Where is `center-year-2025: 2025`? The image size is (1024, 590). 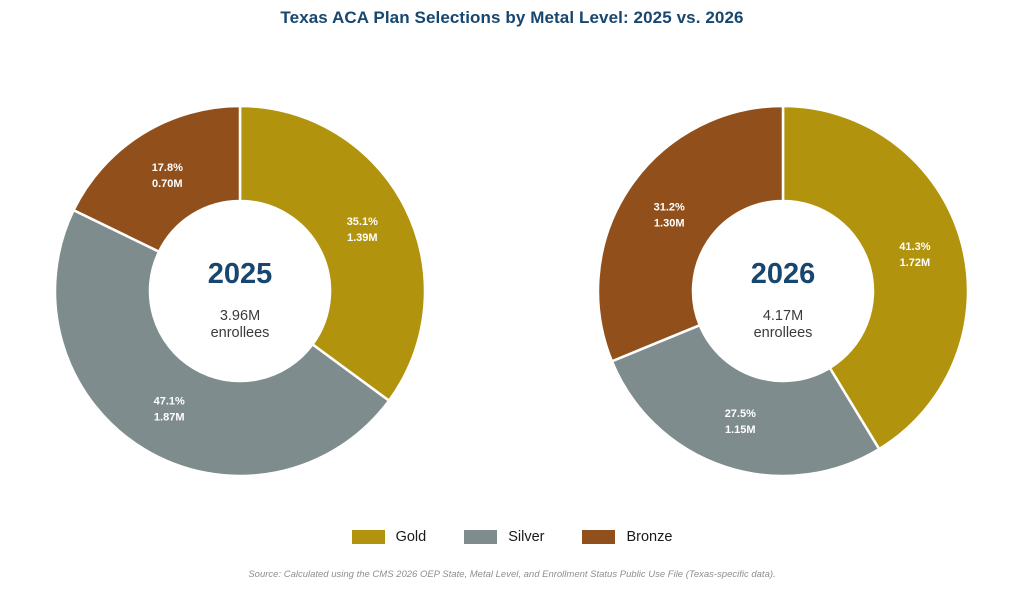
center-year-2025: 2025 is located at coordinates (240, 274).